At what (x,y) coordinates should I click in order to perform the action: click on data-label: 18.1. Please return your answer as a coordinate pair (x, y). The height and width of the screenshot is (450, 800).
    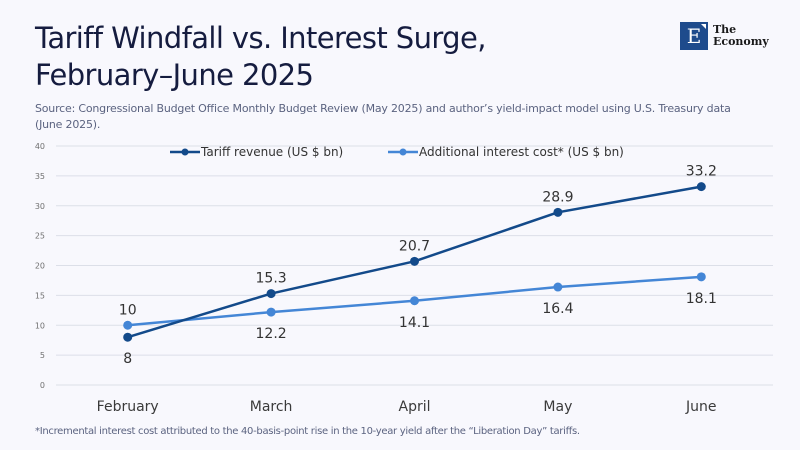
    Looking at the image, I should click on (701, 299).